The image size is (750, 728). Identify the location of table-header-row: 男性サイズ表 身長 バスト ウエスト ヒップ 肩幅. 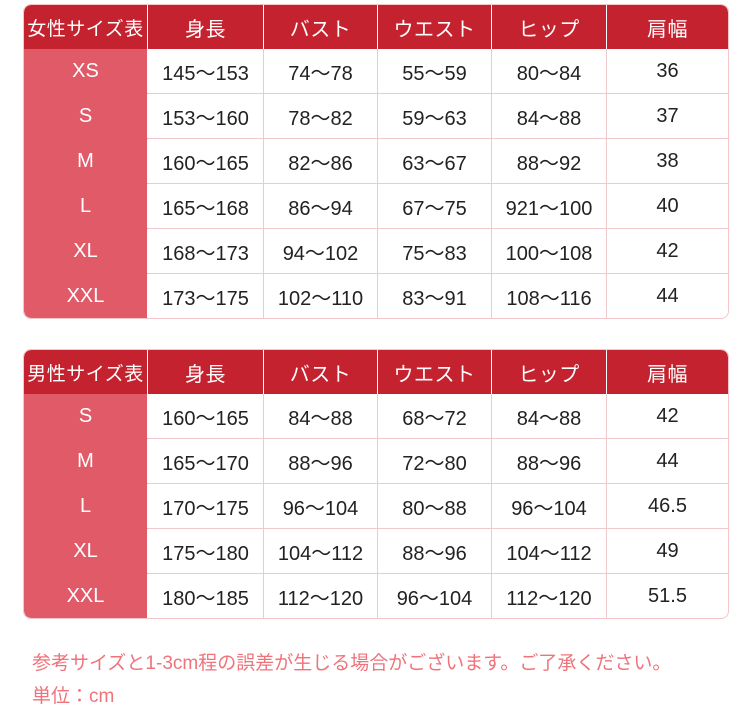
(376, 372).